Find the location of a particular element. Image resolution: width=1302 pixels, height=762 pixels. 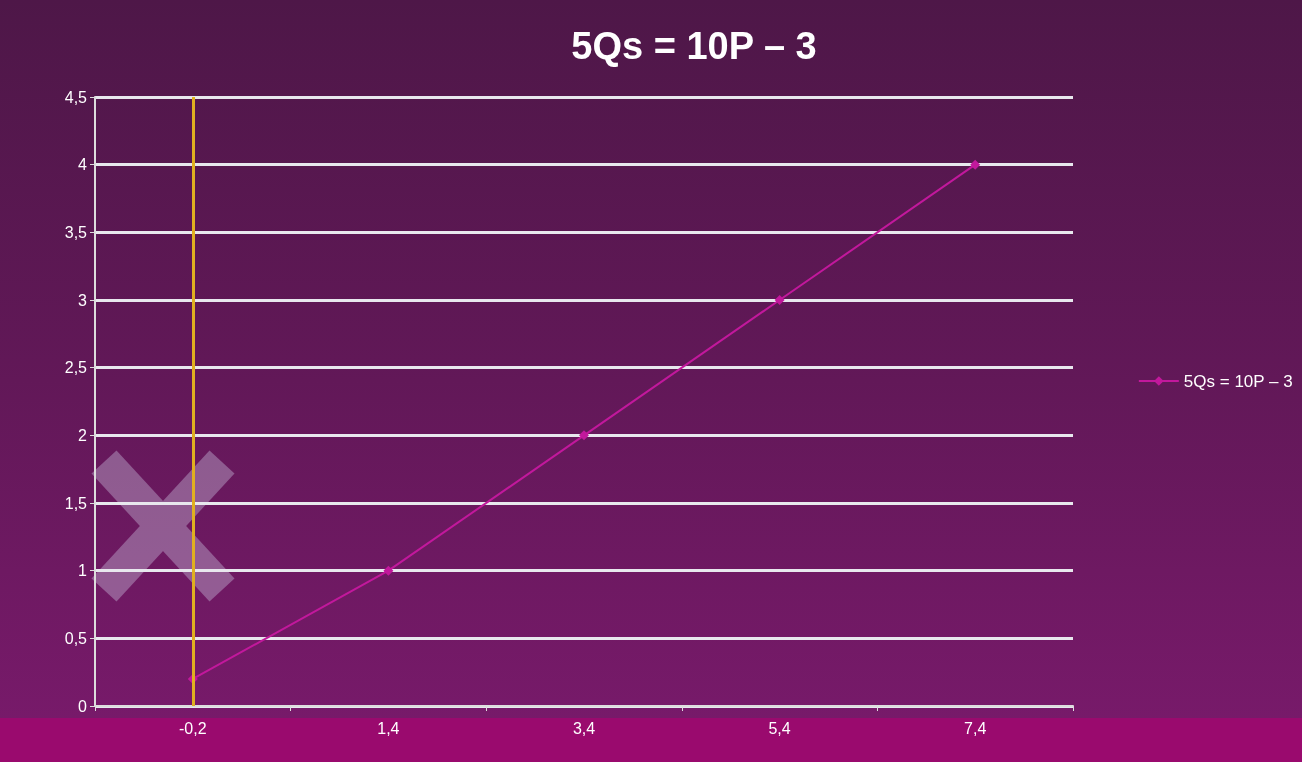

x-tick-label: 7,4 is located at coordinates (975, 728).